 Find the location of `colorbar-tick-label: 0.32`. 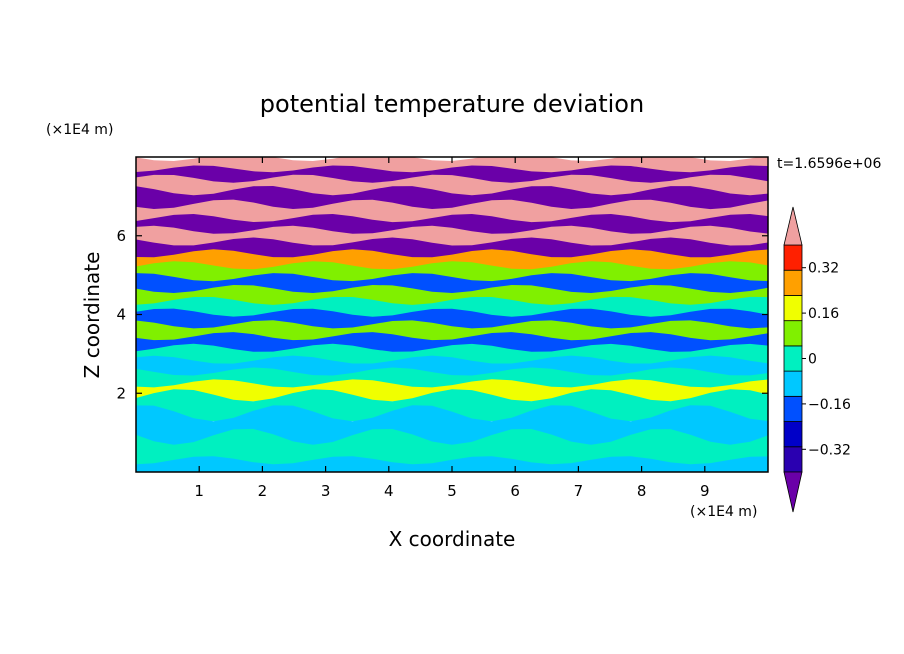

colorbar-tick-label: 0.32 is located at coordinates (823, 269).